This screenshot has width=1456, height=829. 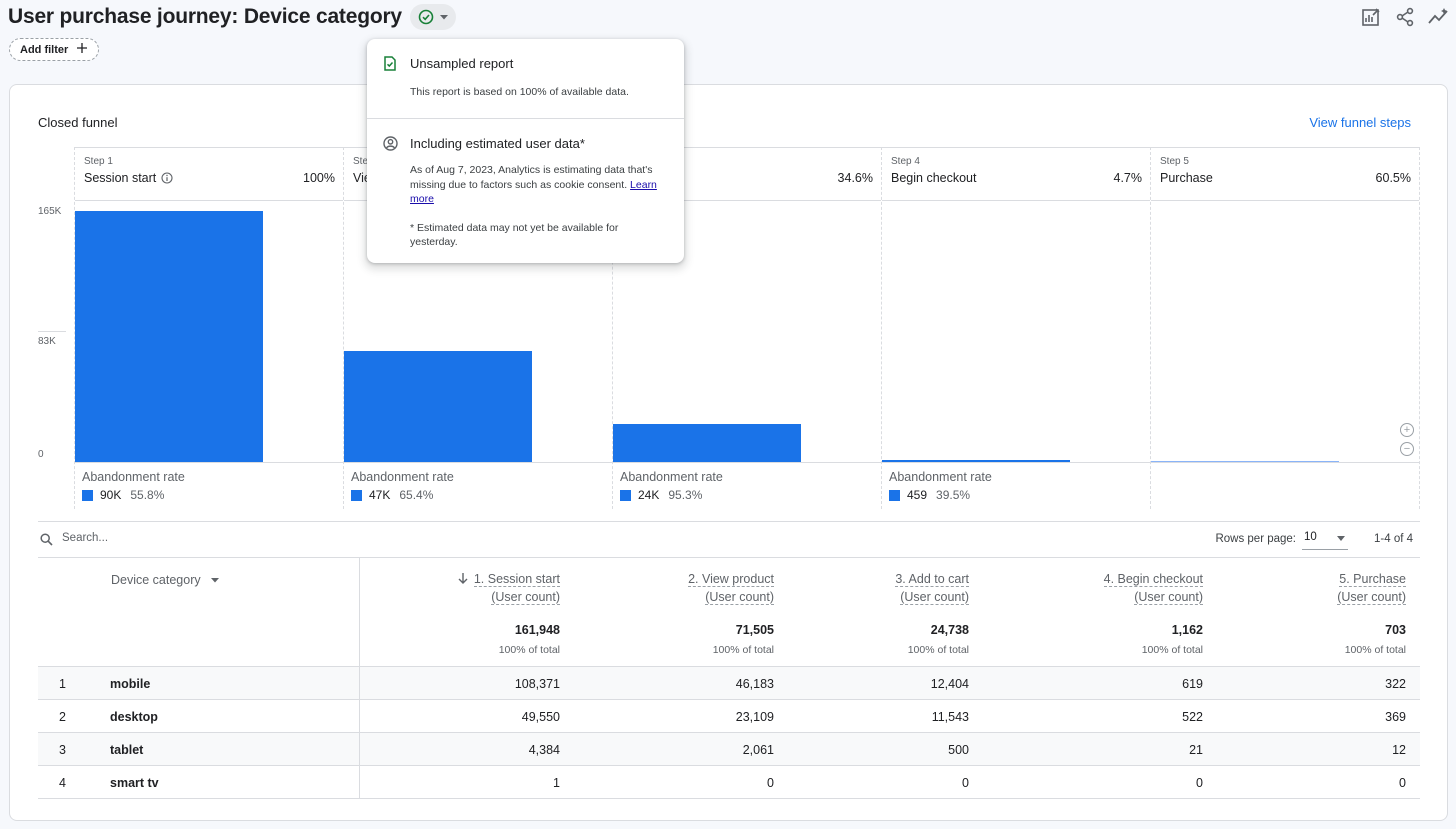 What do you see at coordinates (533, 192) in the screenshot?
I see `learn-more-link: Learn more` at bounding box center [533, 192].